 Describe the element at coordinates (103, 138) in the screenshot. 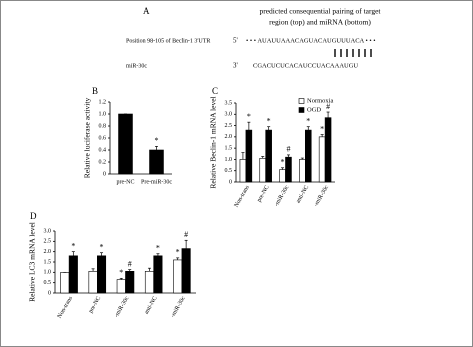

I see `y-tick-label: 0.6` at that location.